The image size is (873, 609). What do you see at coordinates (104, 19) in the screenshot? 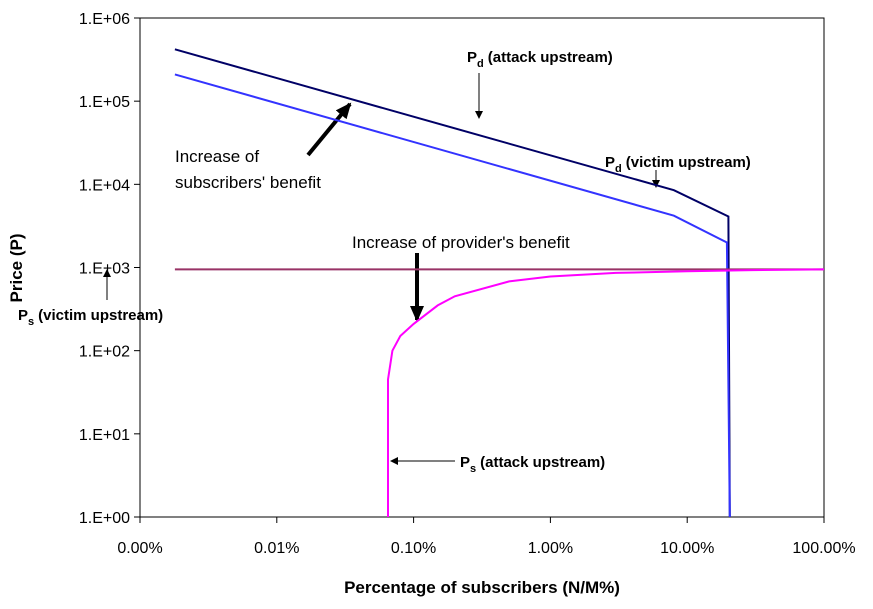
I see `y-tick-label: 1.E+06` at bounding box center [104, 19].